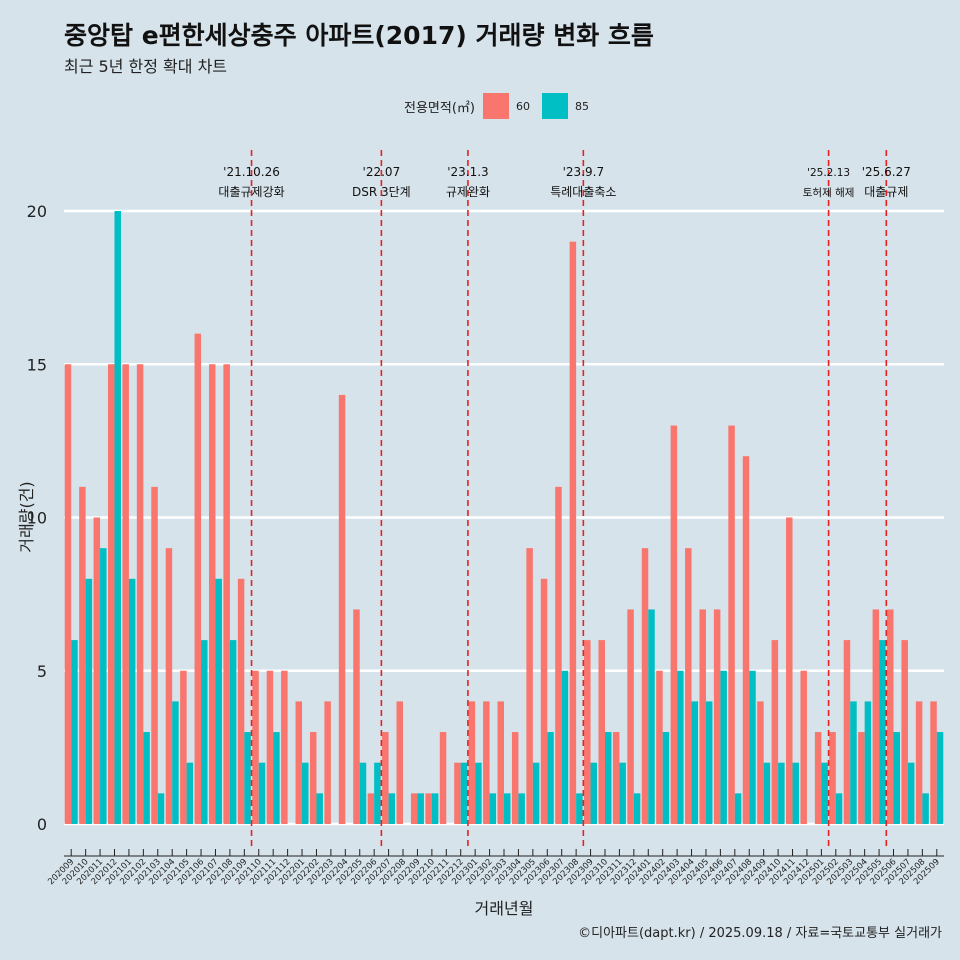  Describe the element at coordinates (886, 192) in the screenshot. I see `event-label: 대출규제` at that location.